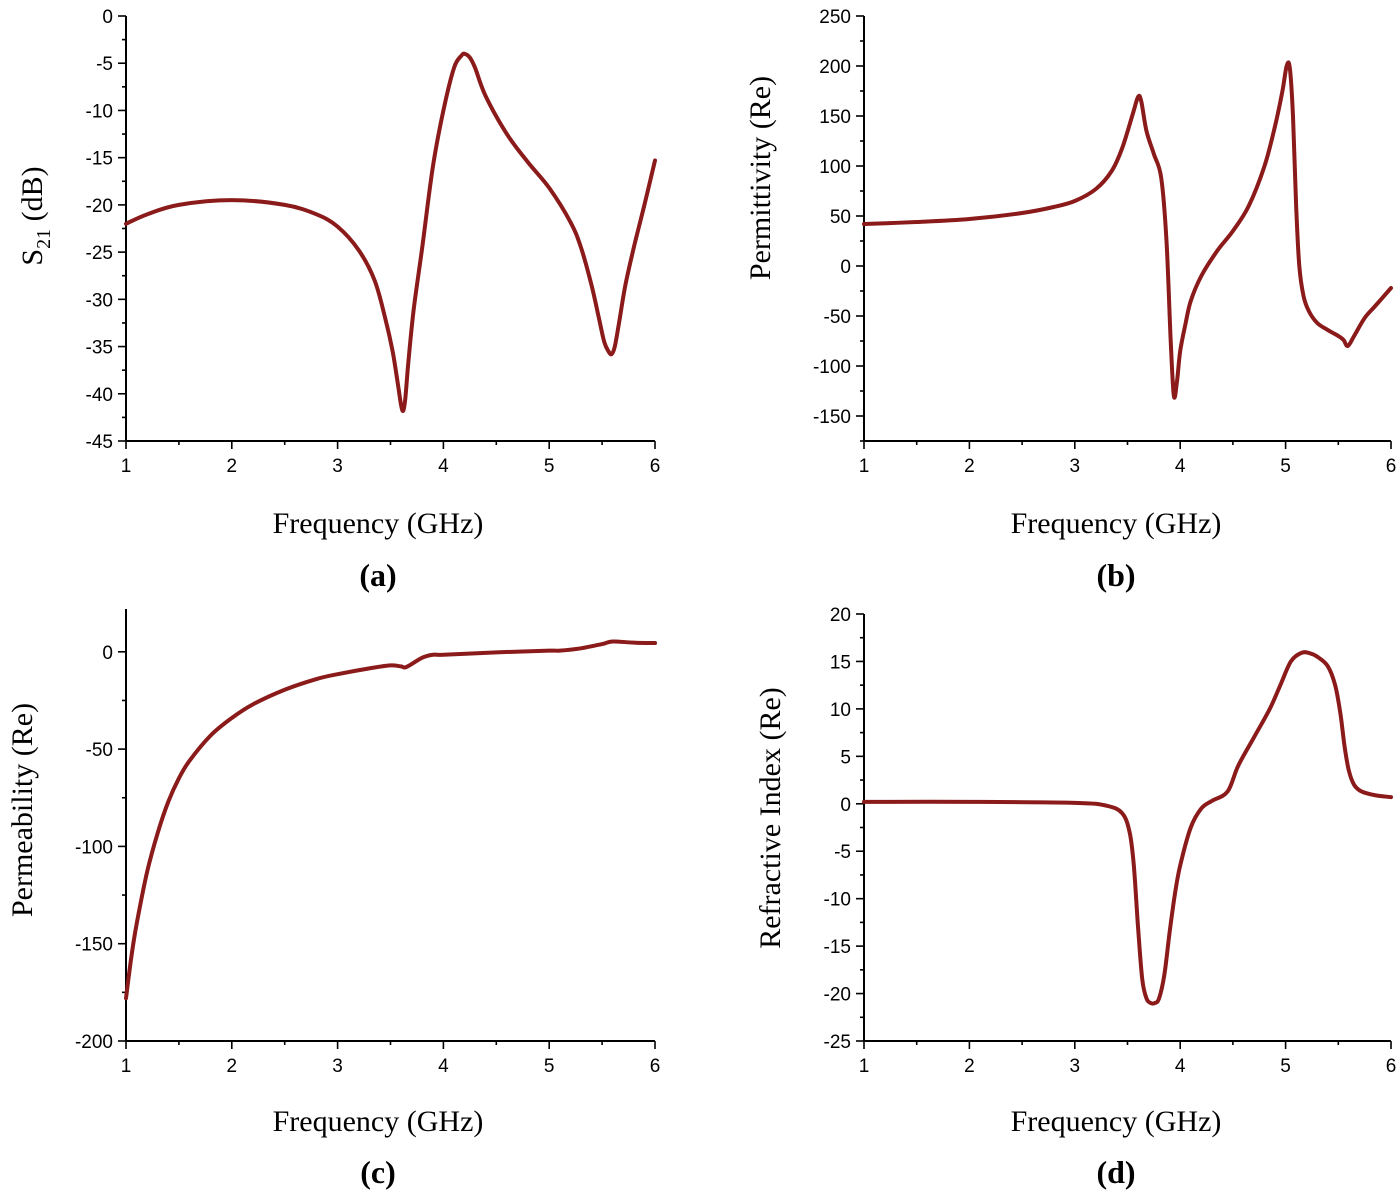 The image size is (1400, 1195). Describe the element at coordinates (837, 1042) in the screenshot. I see `panel-d-y-tick-label: -25` at that location.